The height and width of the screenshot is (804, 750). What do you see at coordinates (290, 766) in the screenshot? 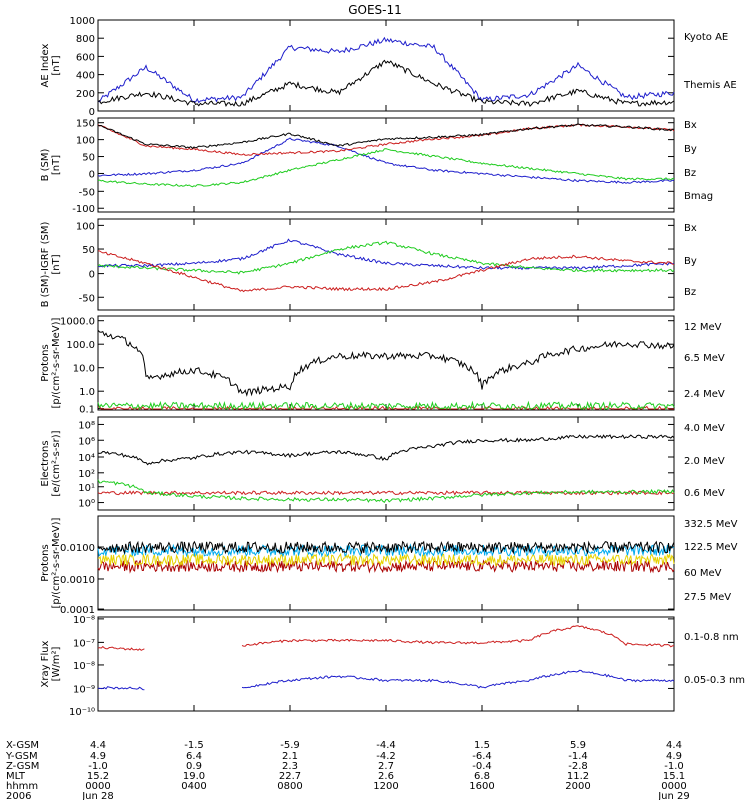
I see `footer-value: 2.3` at bounding box center [290, 766].